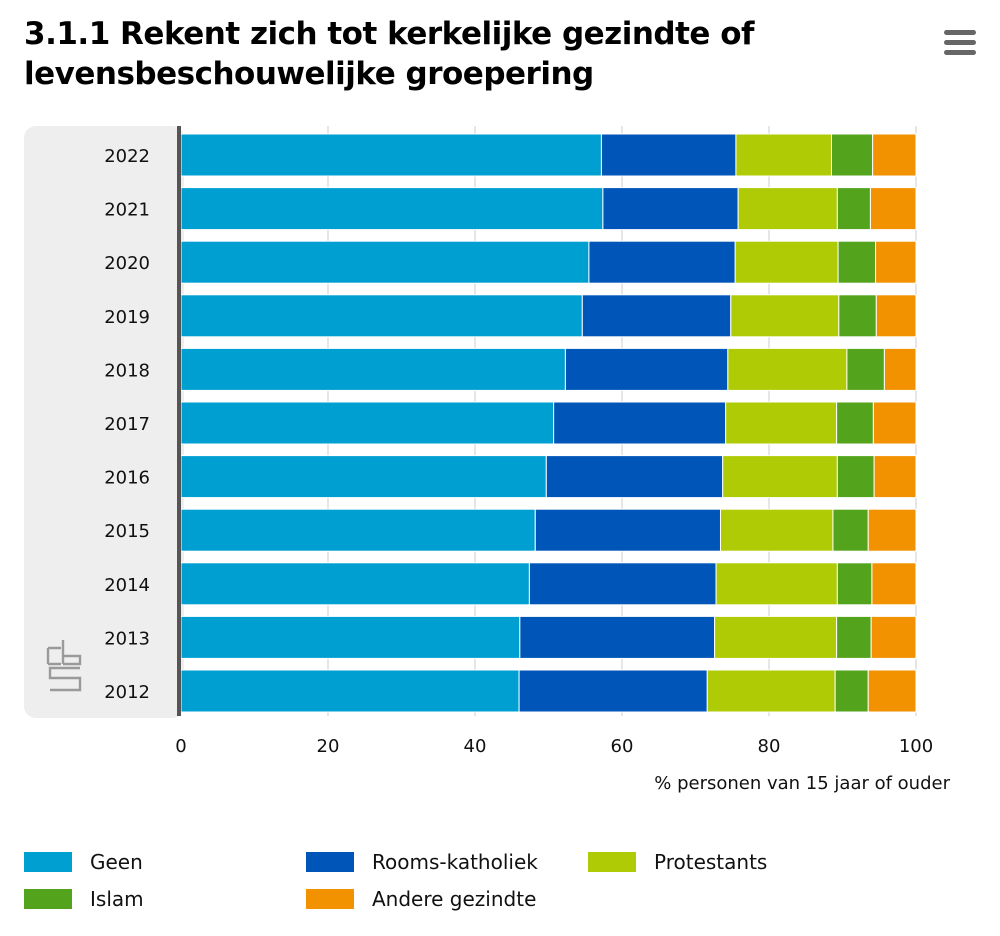  Describe the element at coordinates (857, 316) in the screenshot. I see `bar-2019-islam` at that location.